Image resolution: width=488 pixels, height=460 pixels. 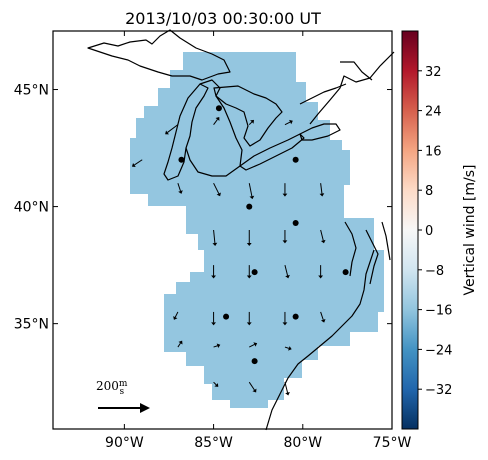 I want to click on latitude-tick-label: 45°N, so click(x=31, y=91).